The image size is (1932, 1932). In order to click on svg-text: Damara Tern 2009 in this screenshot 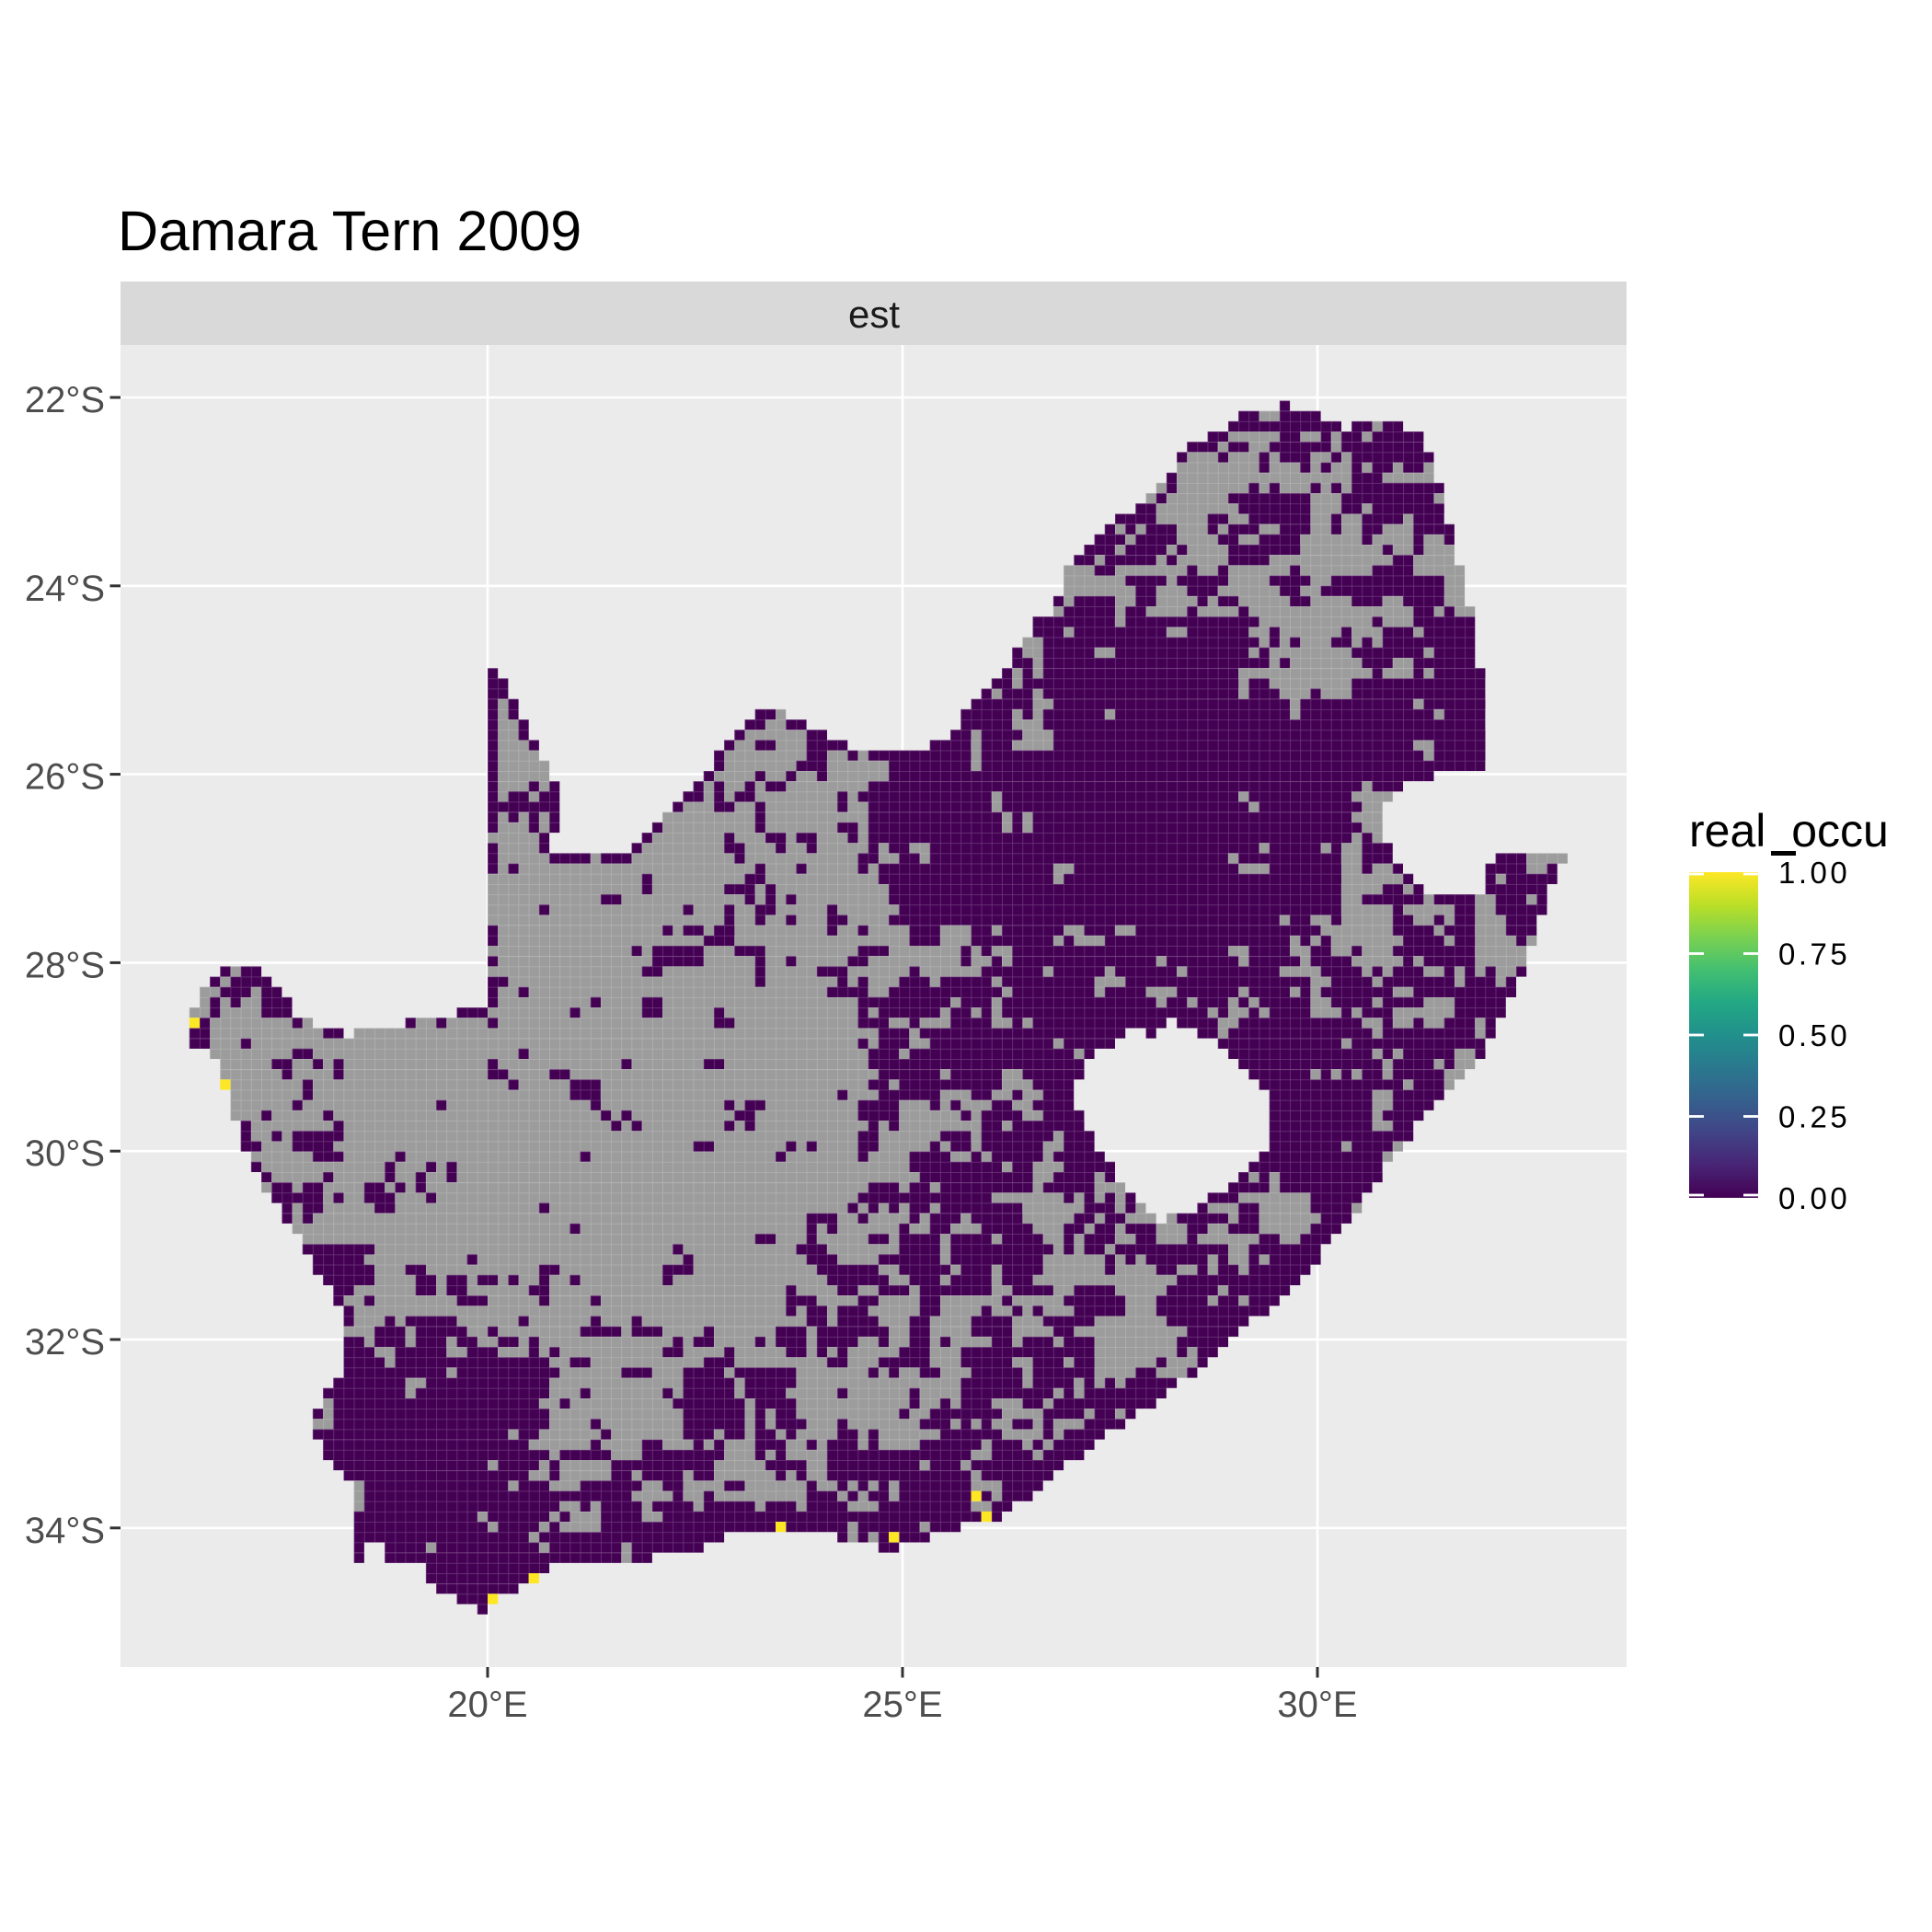, I will do `click(349, 231)`.